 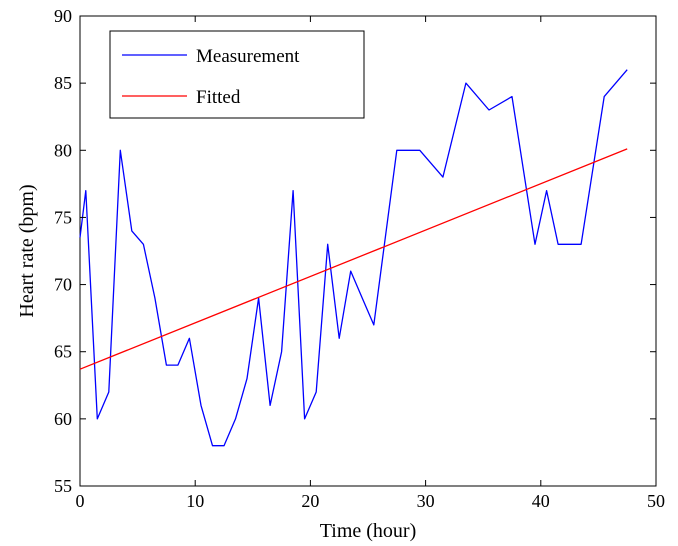 I want to click on x-axis-label: Time (hour), so click(x=368, y=531).